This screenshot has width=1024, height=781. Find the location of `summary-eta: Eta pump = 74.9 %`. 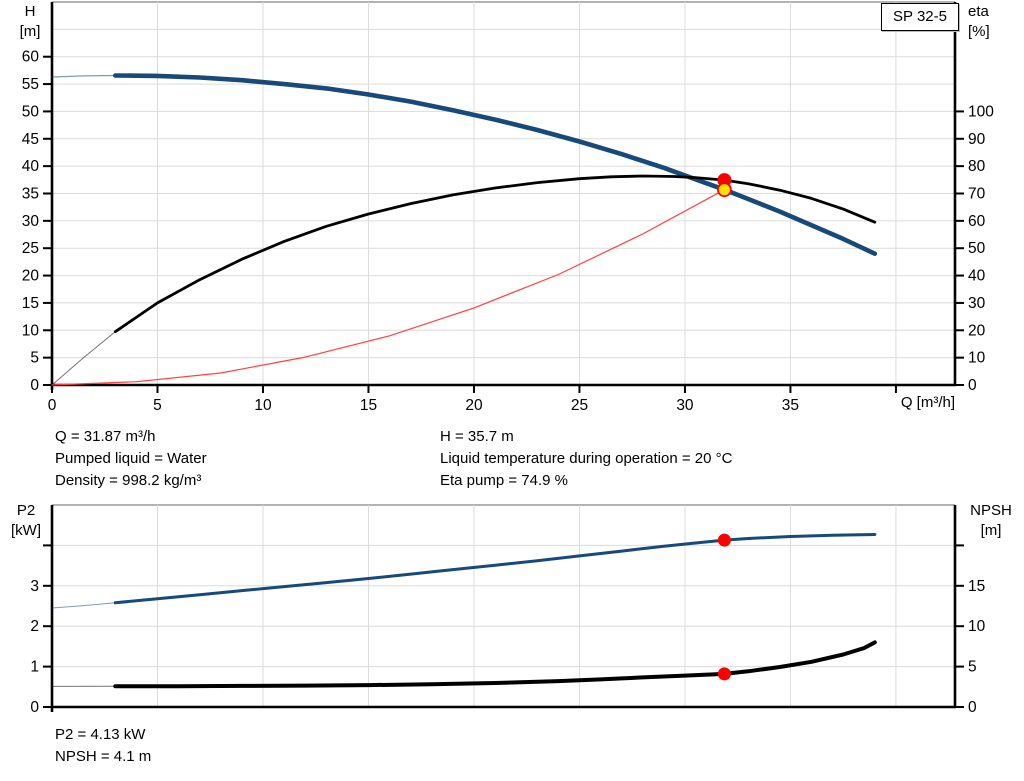

summary-eta: Eta pump = 74.9 % is located at coordinates (504, 480).